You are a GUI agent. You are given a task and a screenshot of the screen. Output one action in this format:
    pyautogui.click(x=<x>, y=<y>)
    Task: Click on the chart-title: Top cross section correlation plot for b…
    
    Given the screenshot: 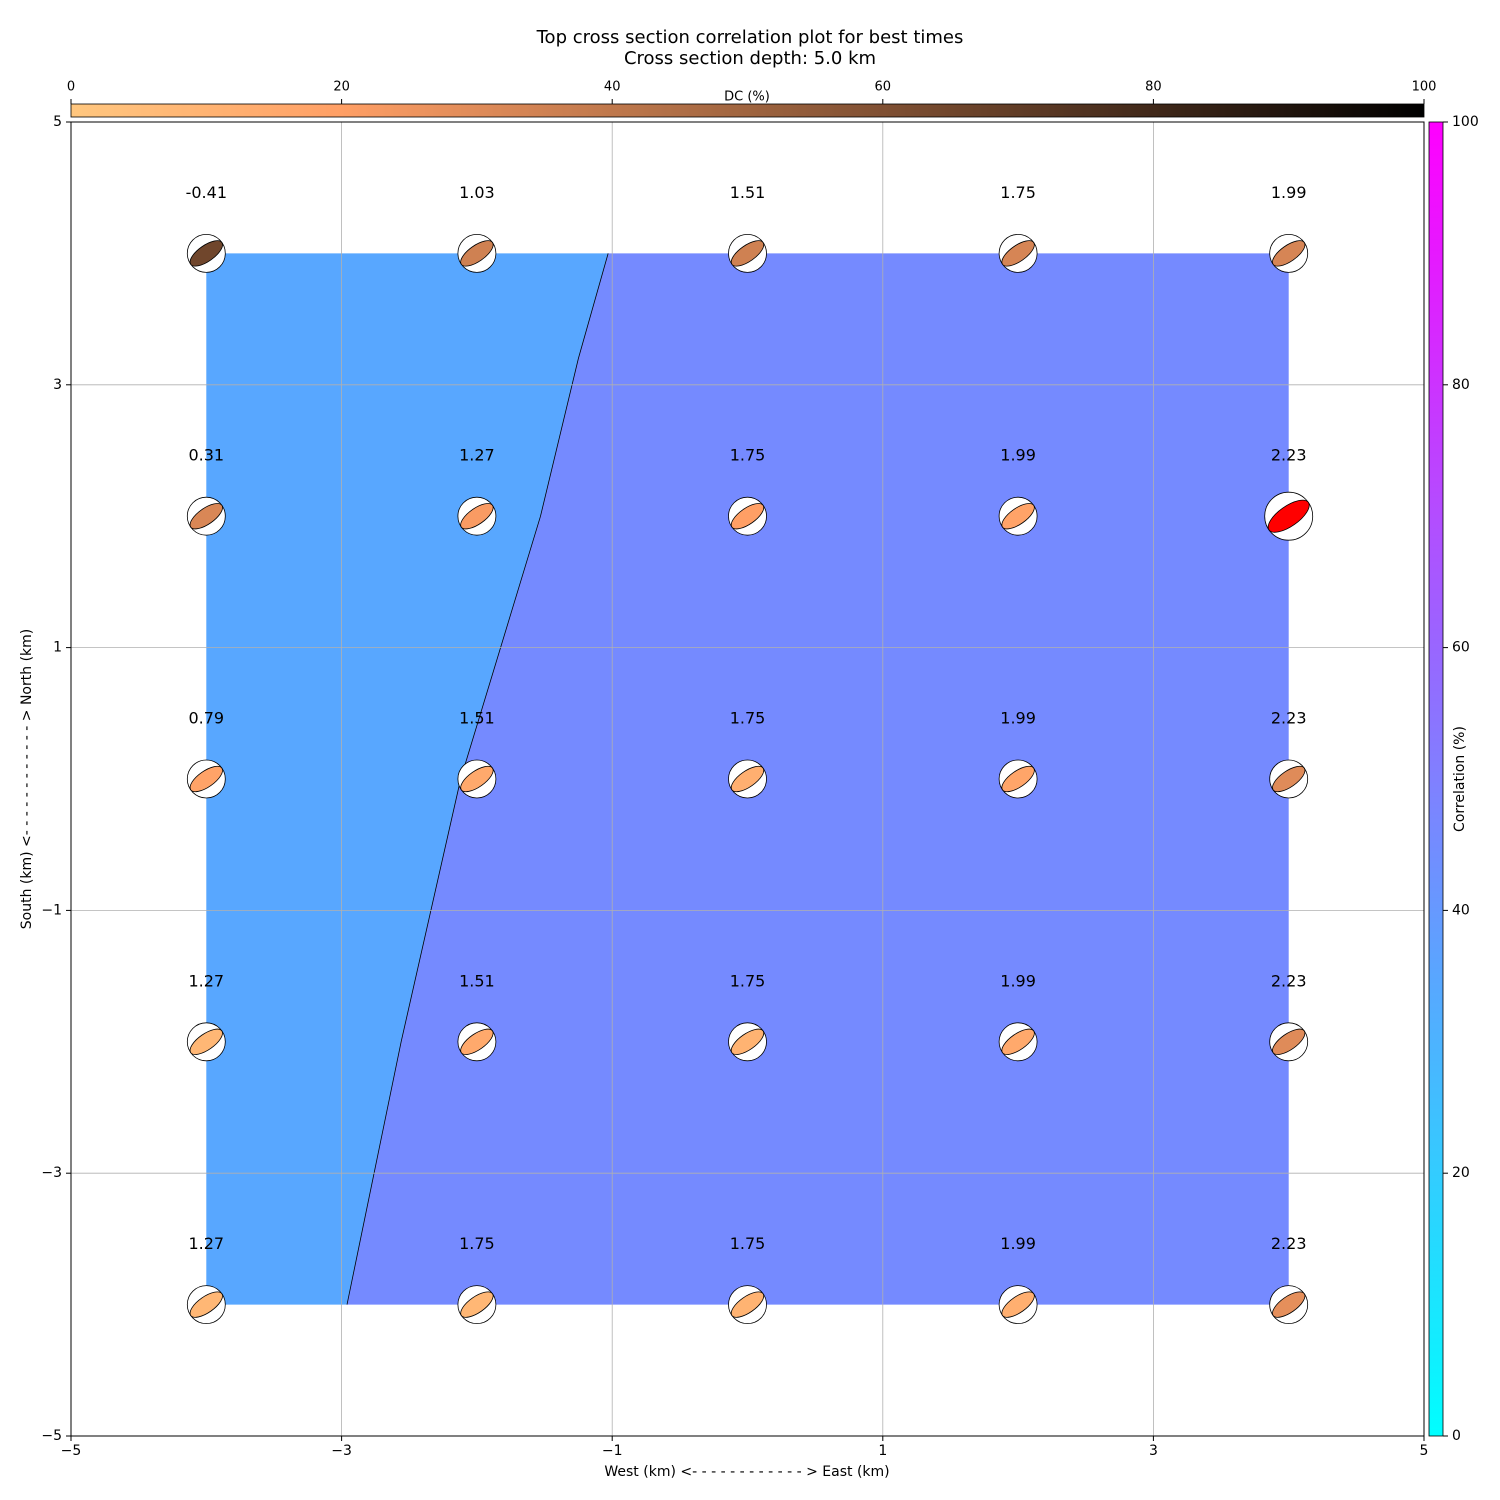 What is the action you would take?
    pyautogui.click(x=750, y=37)
    